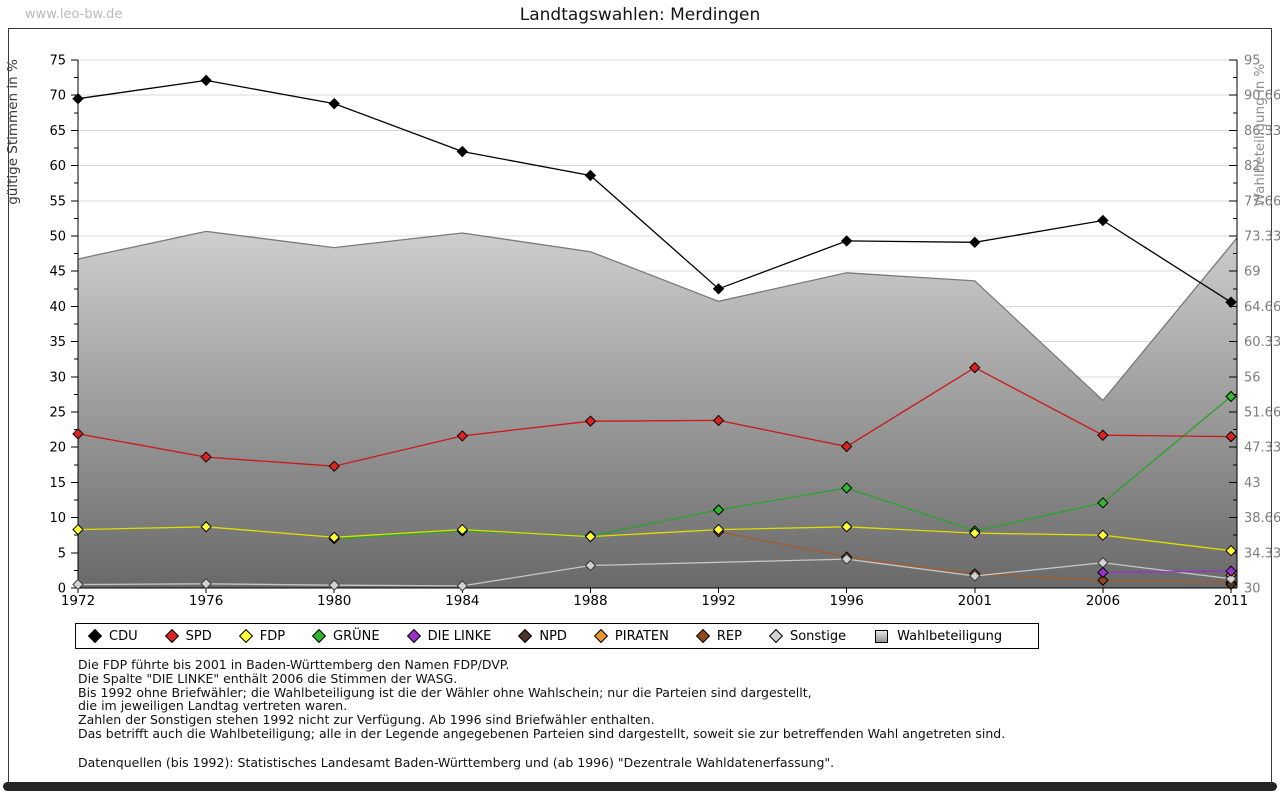  I want to click on svg-text: 1976, so click(206, 601).